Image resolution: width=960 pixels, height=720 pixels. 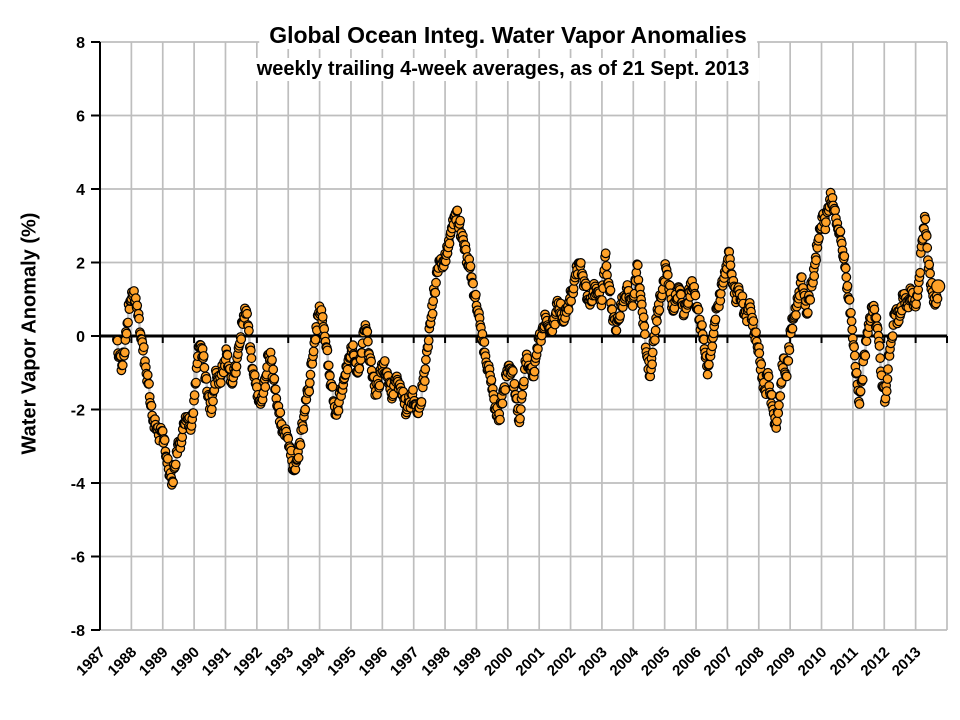 What do you see at coordinates (907, 662) in the screenshot?
I see `svg-text: 2013` at bounding box center [907, 662].